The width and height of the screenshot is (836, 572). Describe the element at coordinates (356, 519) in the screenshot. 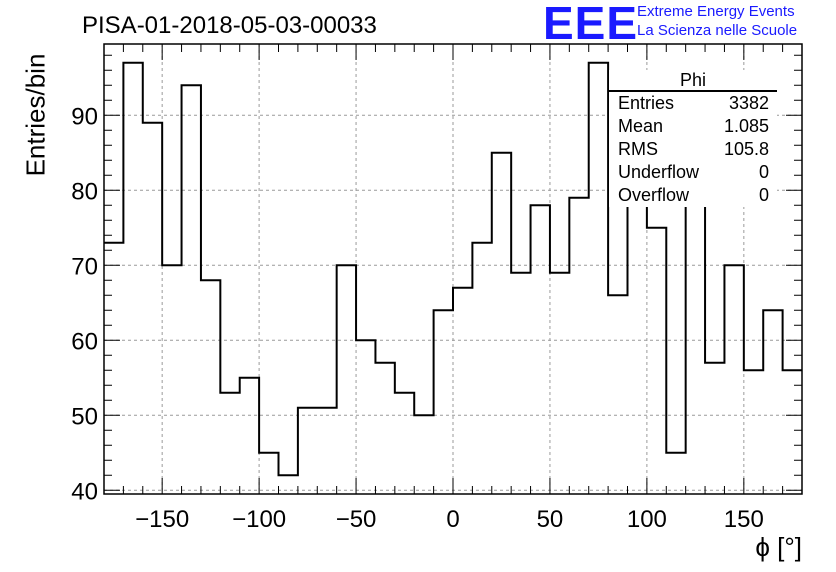

I see `x-tick-label: −50` at that location.